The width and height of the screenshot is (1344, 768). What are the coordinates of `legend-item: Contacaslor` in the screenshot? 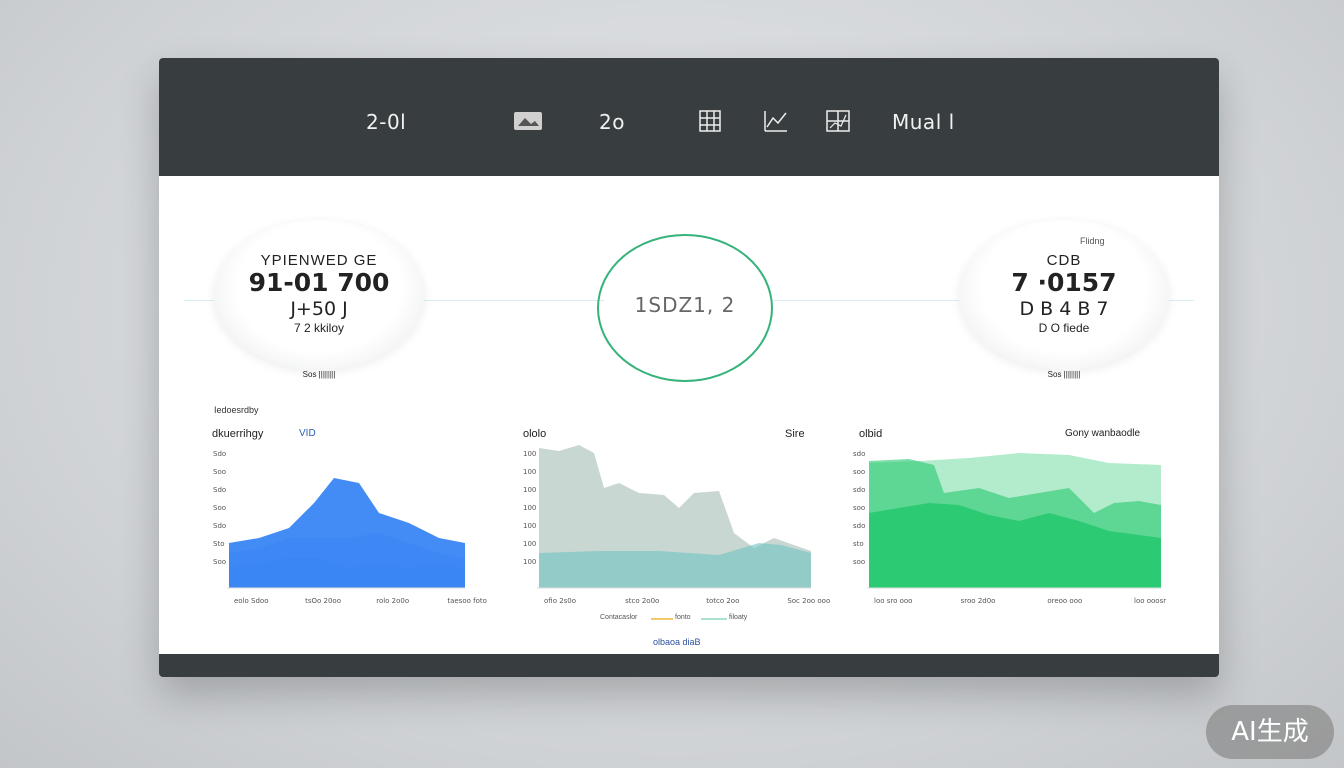 It's located at (619, 617).